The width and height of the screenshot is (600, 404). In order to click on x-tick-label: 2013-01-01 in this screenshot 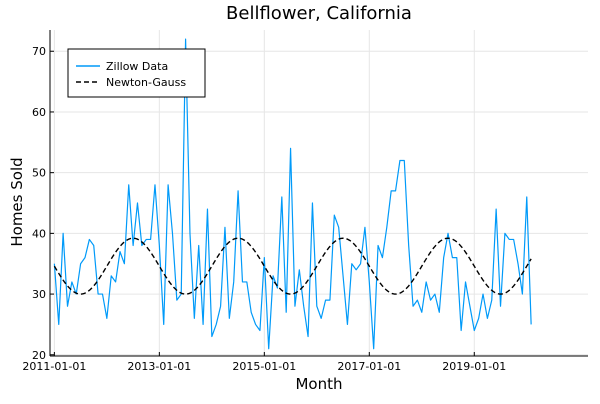, I will do `click(159, 366)`.